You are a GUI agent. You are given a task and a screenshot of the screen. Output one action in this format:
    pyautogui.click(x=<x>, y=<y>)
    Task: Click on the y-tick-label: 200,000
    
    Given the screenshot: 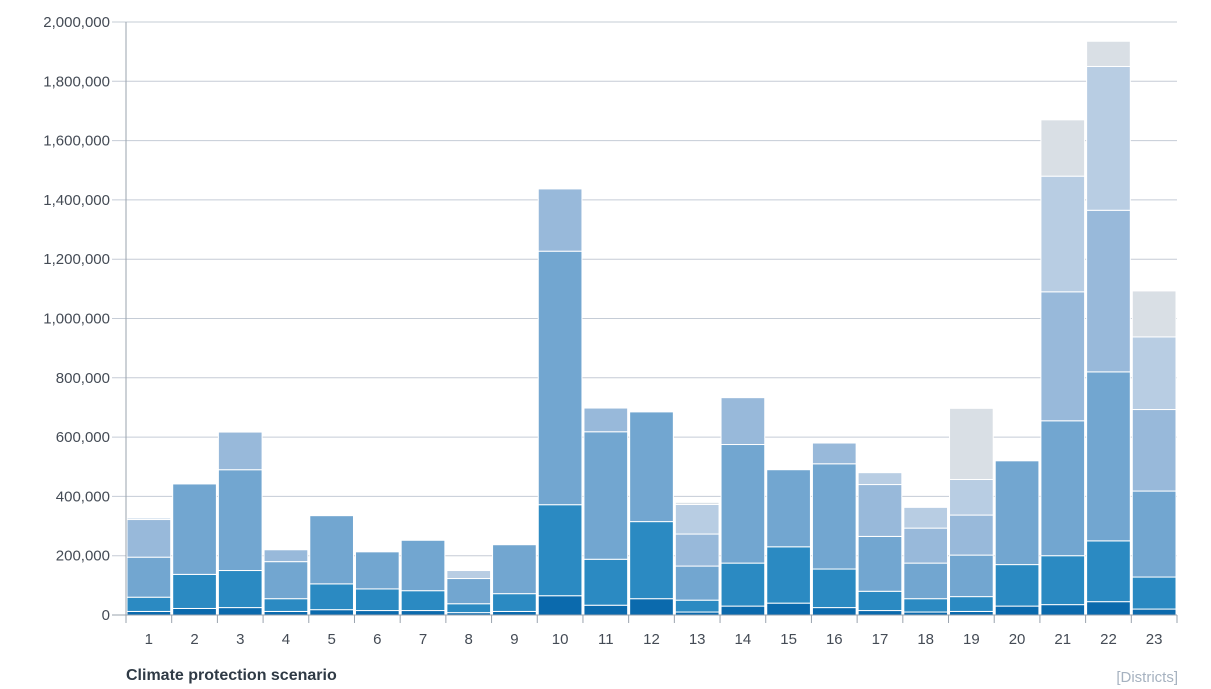 What is the action you would take?
    pyautogui.click(x=83, y=556)
    